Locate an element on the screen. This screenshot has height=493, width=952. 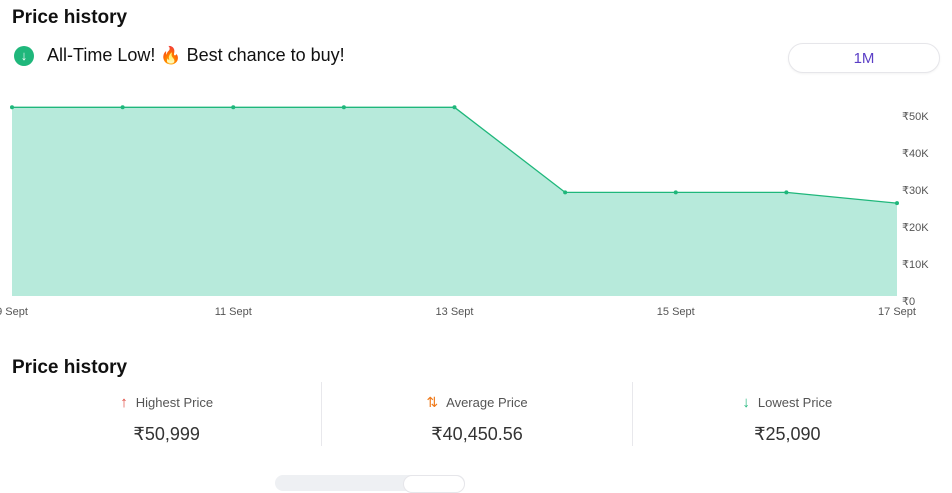
y-tick-label: ₹30K is located at coordinates (915, 191).